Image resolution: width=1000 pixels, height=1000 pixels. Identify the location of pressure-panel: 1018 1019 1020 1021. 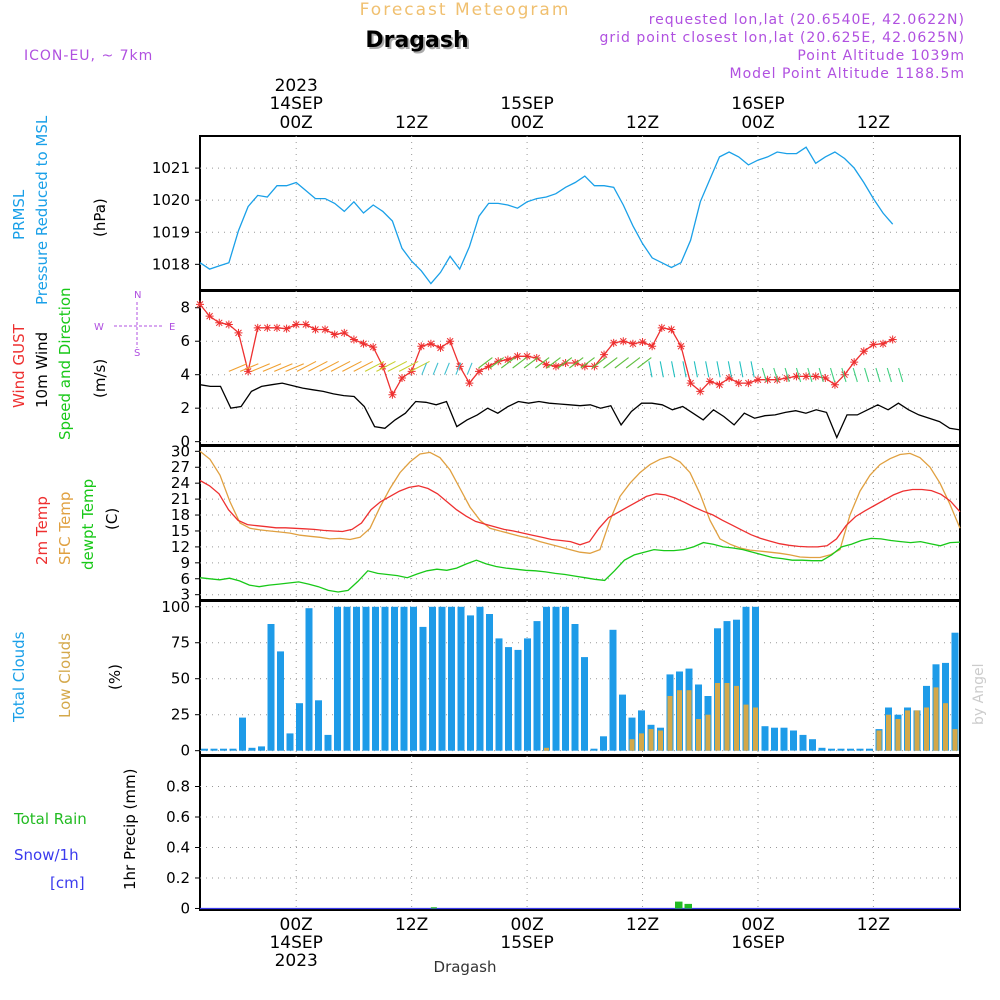
(556, 213).